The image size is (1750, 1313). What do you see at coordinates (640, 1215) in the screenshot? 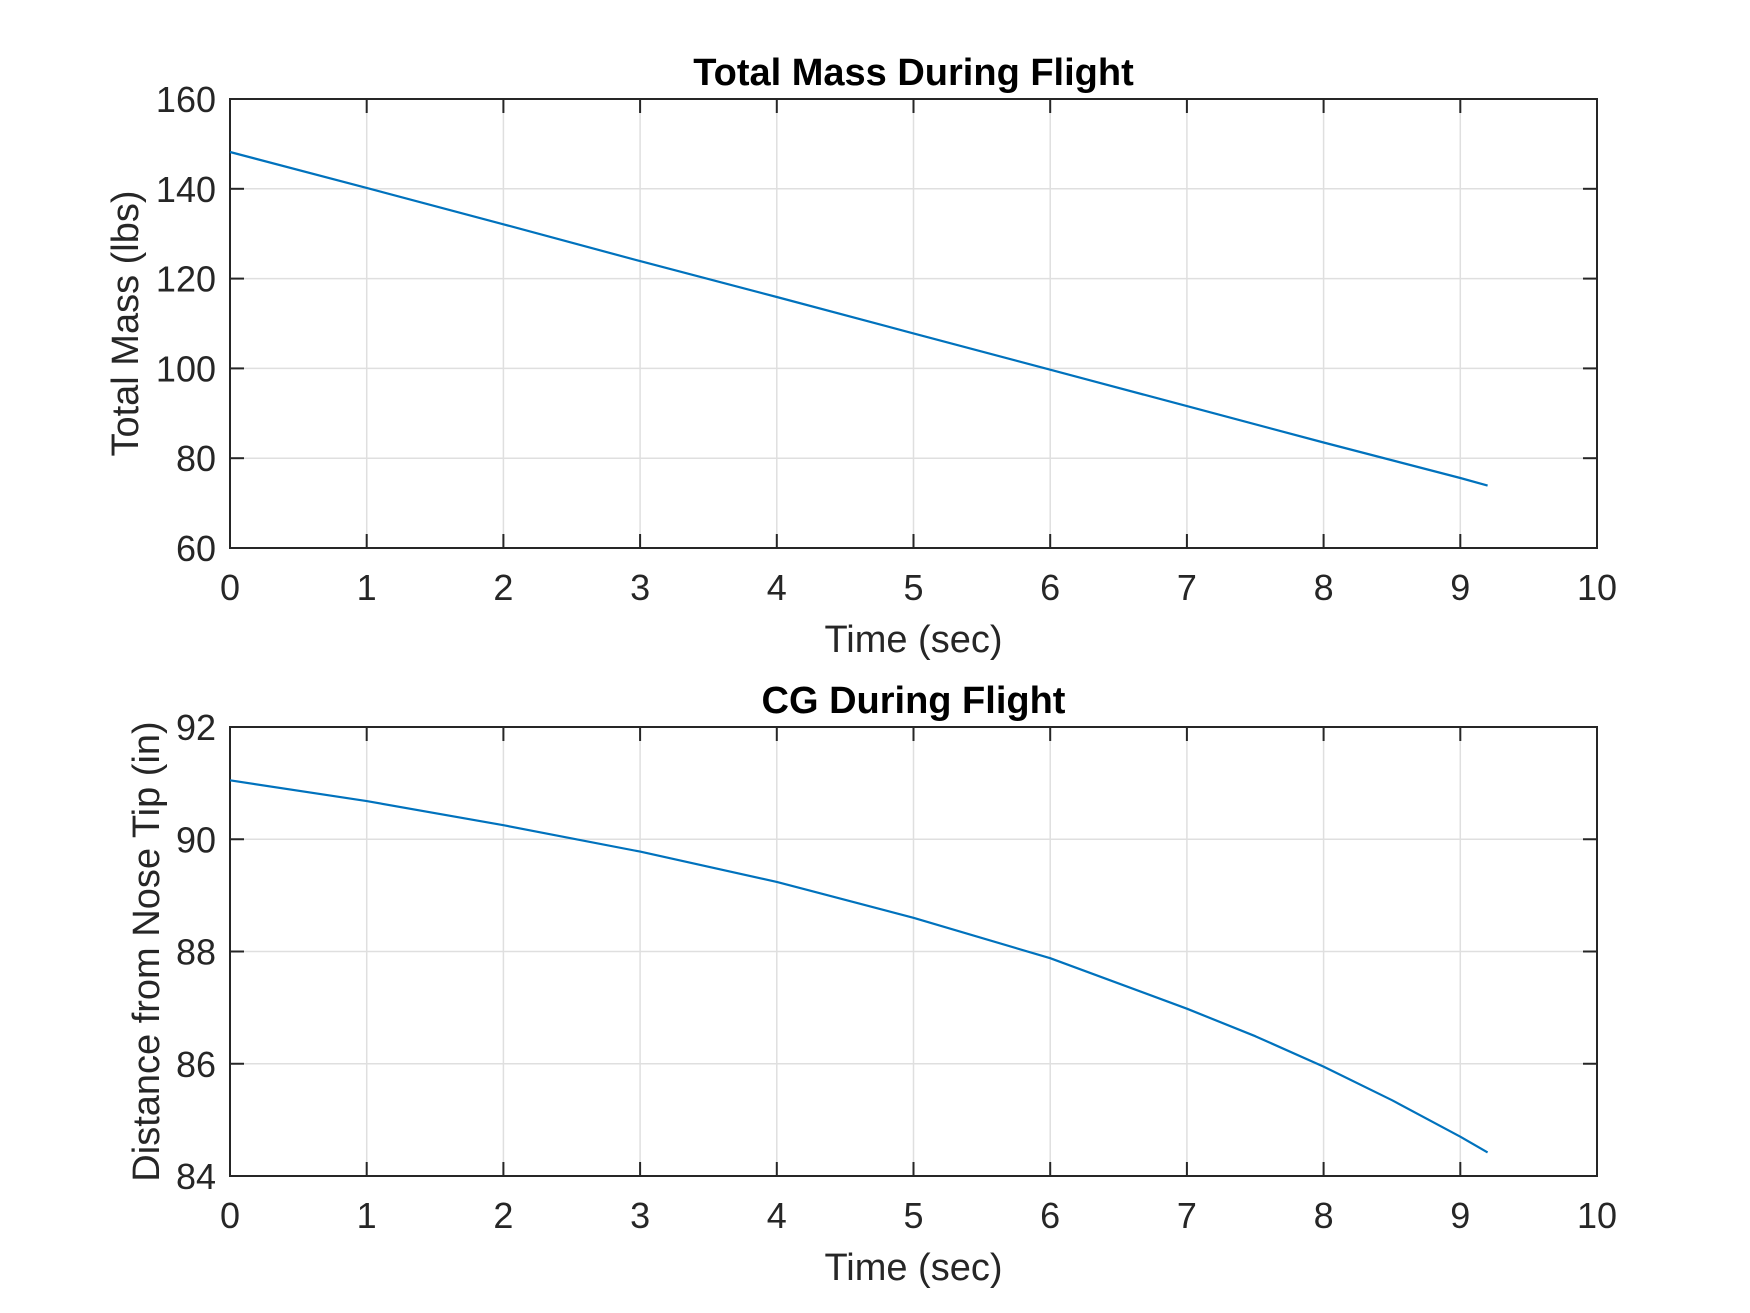
I see `cg-x-tick-label: 3` at bounding box center [640, 1215].